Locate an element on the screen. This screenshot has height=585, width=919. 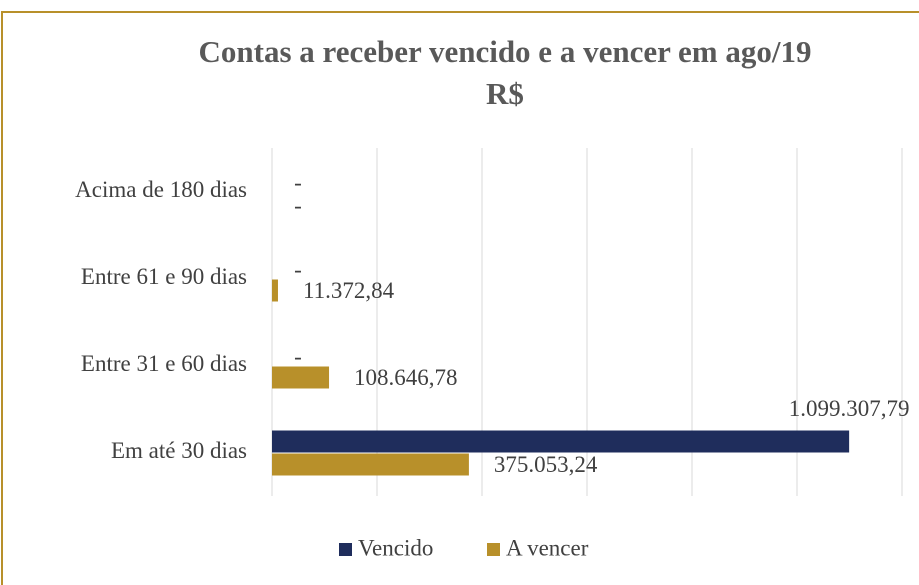
data-label: 375.053,24 is located at coordinates (546, 464).